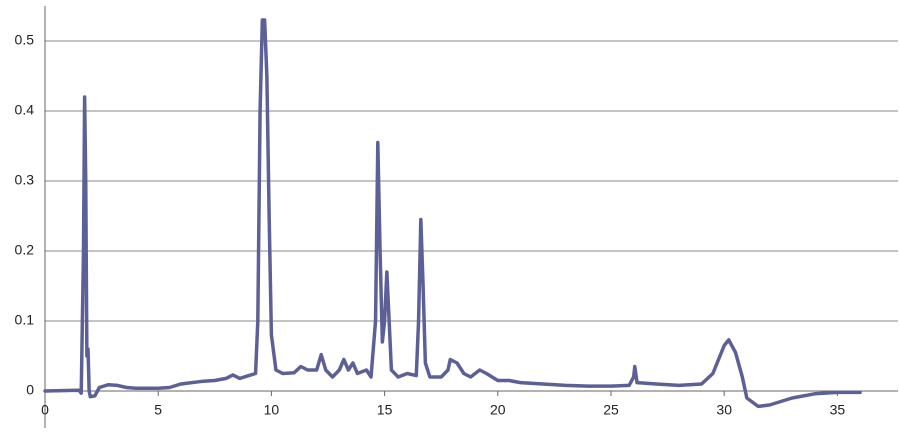 This screenshot has height=433, width=900. I want to click on y-tick-label: 0.3, so click(25, 180).